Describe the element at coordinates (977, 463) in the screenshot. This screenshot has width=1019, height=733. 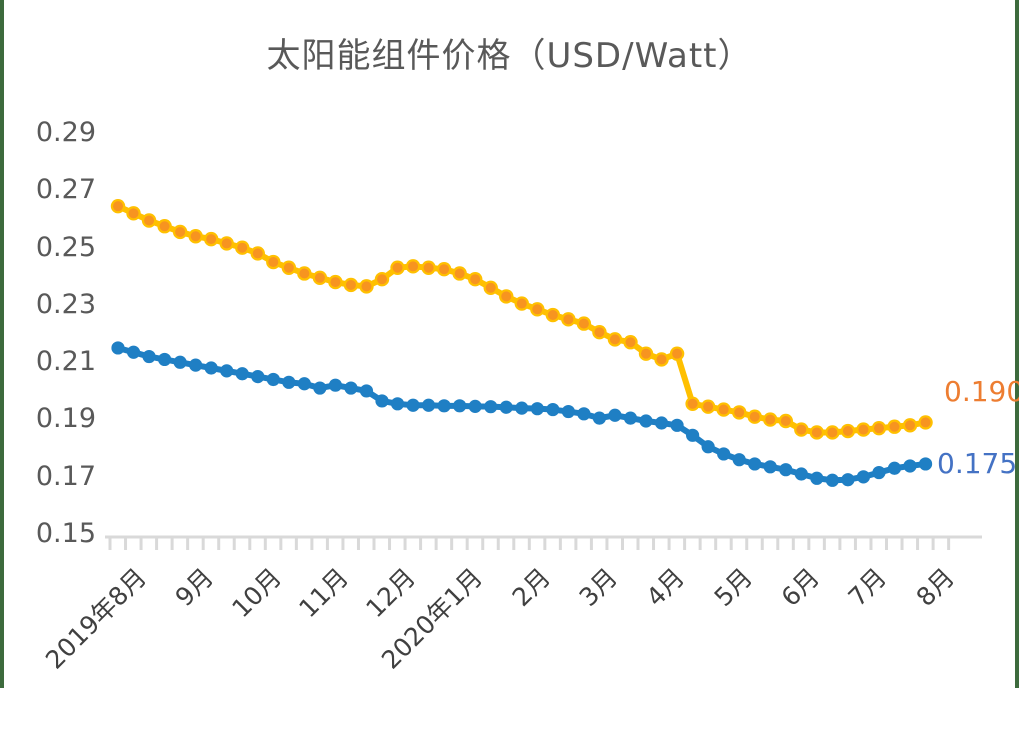
I see `end-label-series-2: 0.175` at that location.